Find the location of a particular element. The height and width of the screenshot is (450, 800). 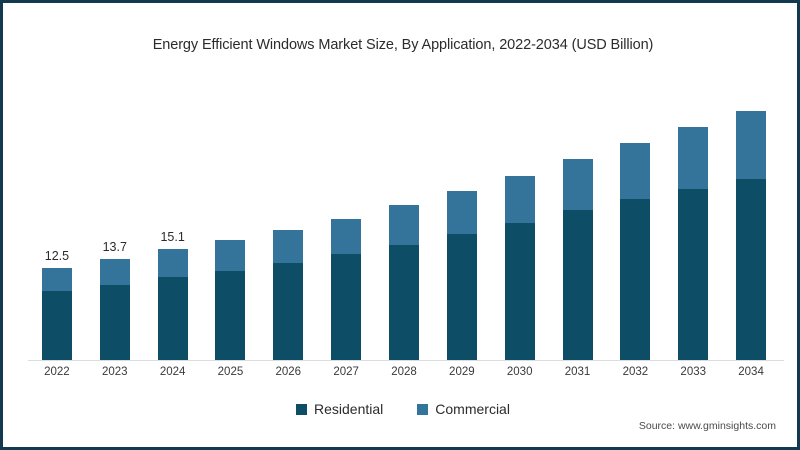

bar-segment-commercial-2022 is located at coordinates (56, 280).